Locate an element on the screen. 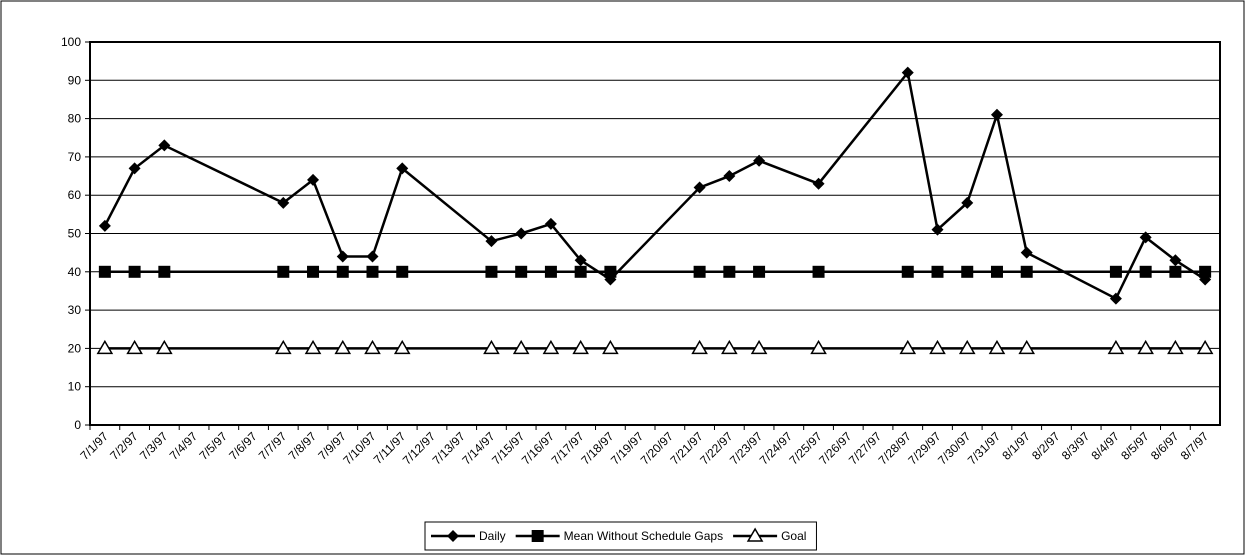 Image resolution: width=1245 pixels, height=555 pixels. legend-label: Daily is located at coordinates (492, 536).